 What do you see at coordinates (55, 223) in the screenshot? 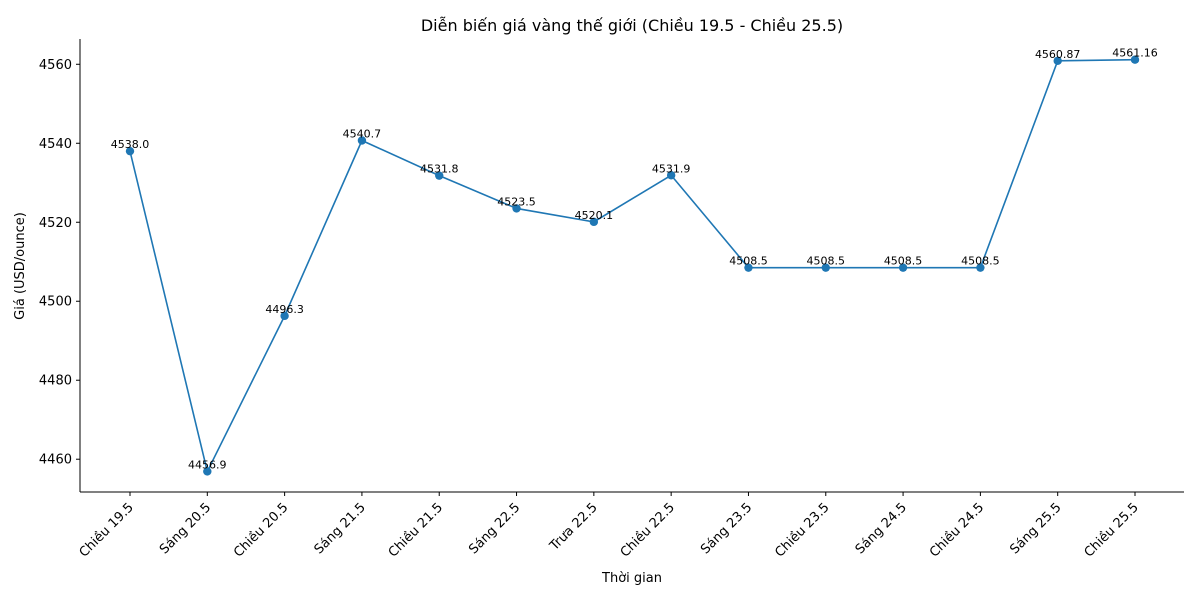
I see `y-tick-label: 4520` at bounding box center [55, 223].